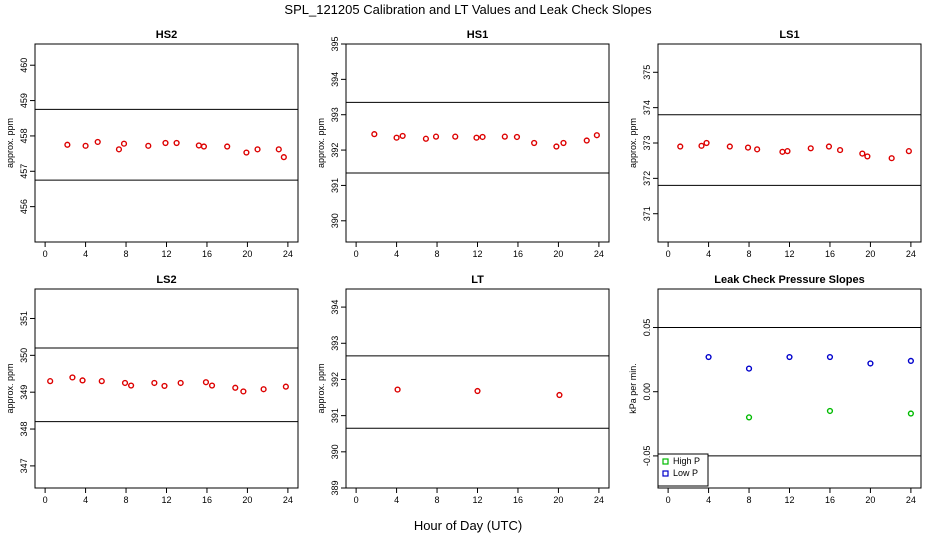 The width and height of the screenshot is (936, 540). Describe the element at coordinates (24, 318) in the screenshot. I see `y-tick-label: 351` at that location.